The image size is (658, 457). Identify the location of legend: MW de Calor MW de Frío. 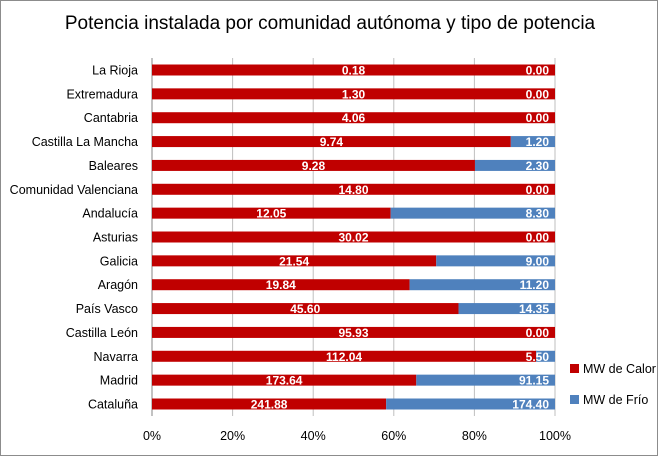
(613, 384).